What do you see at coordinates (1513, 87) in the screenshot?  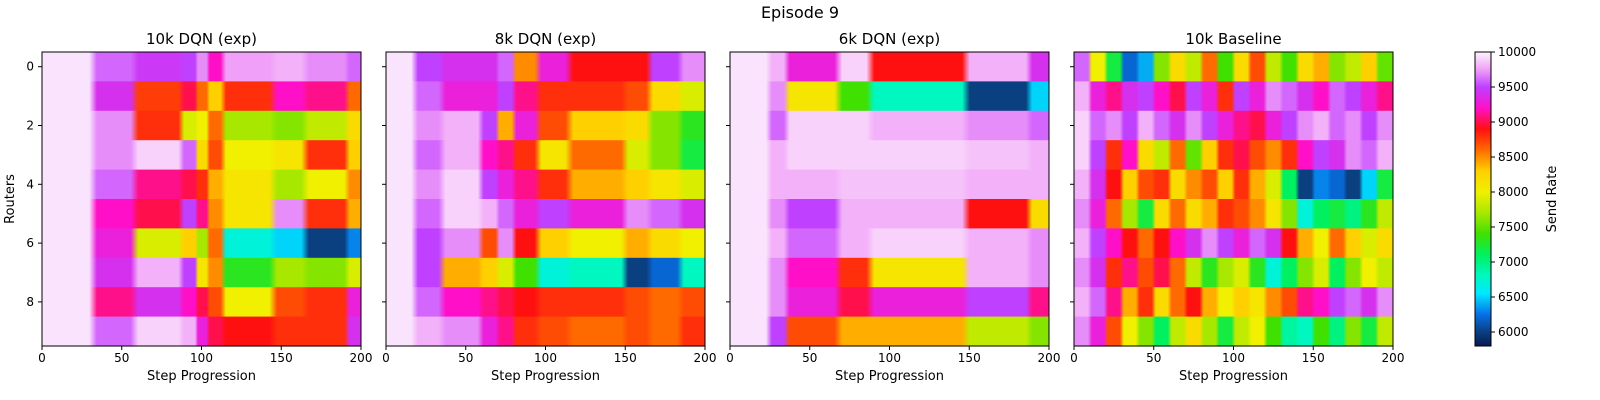 I see `colorbar-tick-label: 9500` at bounding box center [1513, 87].